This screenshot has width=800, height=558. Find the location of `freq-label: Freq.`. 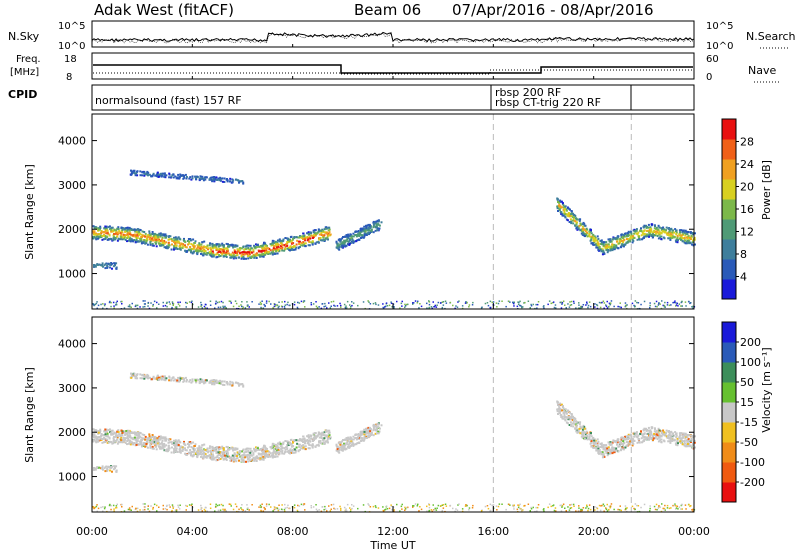

freq-label: Freq. is located at coordinates (28, 59).